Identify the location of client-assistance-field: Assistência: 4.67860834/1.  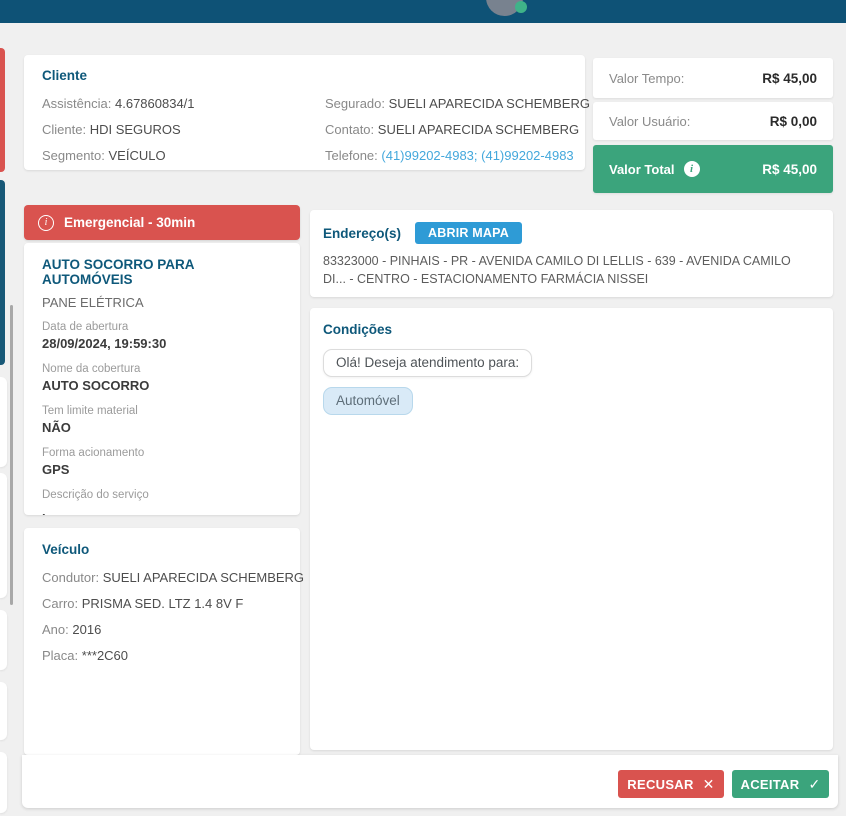
(118, 103).